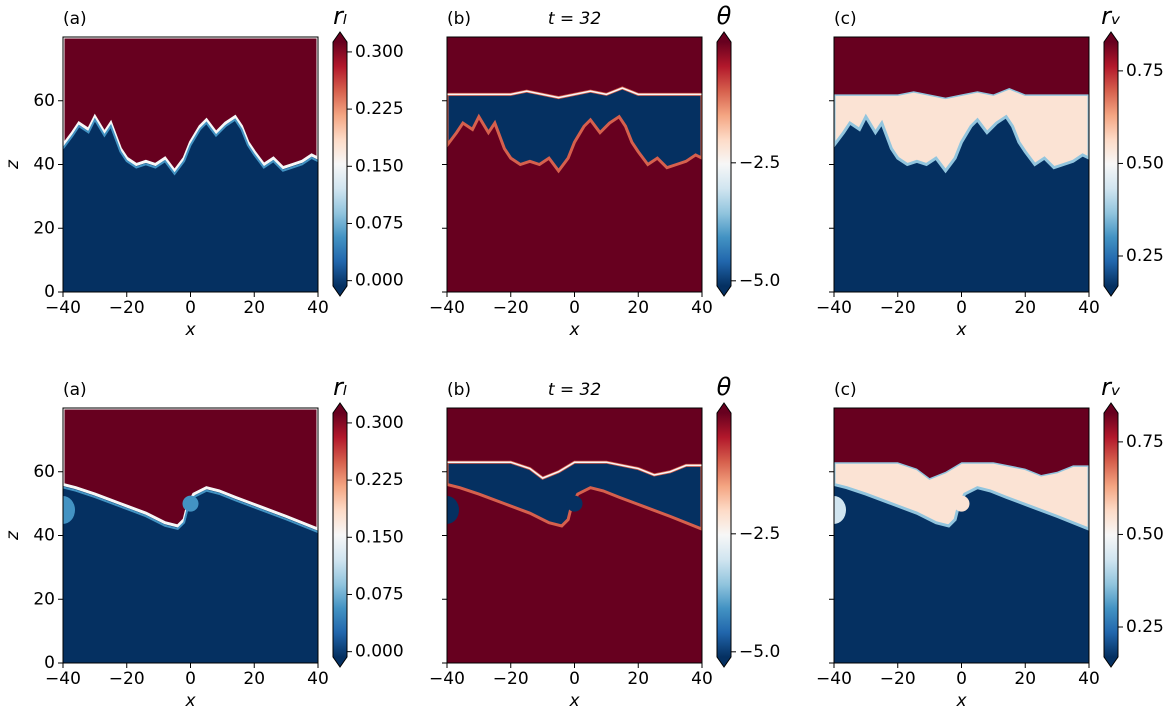  I want to click on colorbar-tick-label: 0.000, so click(379, 281).